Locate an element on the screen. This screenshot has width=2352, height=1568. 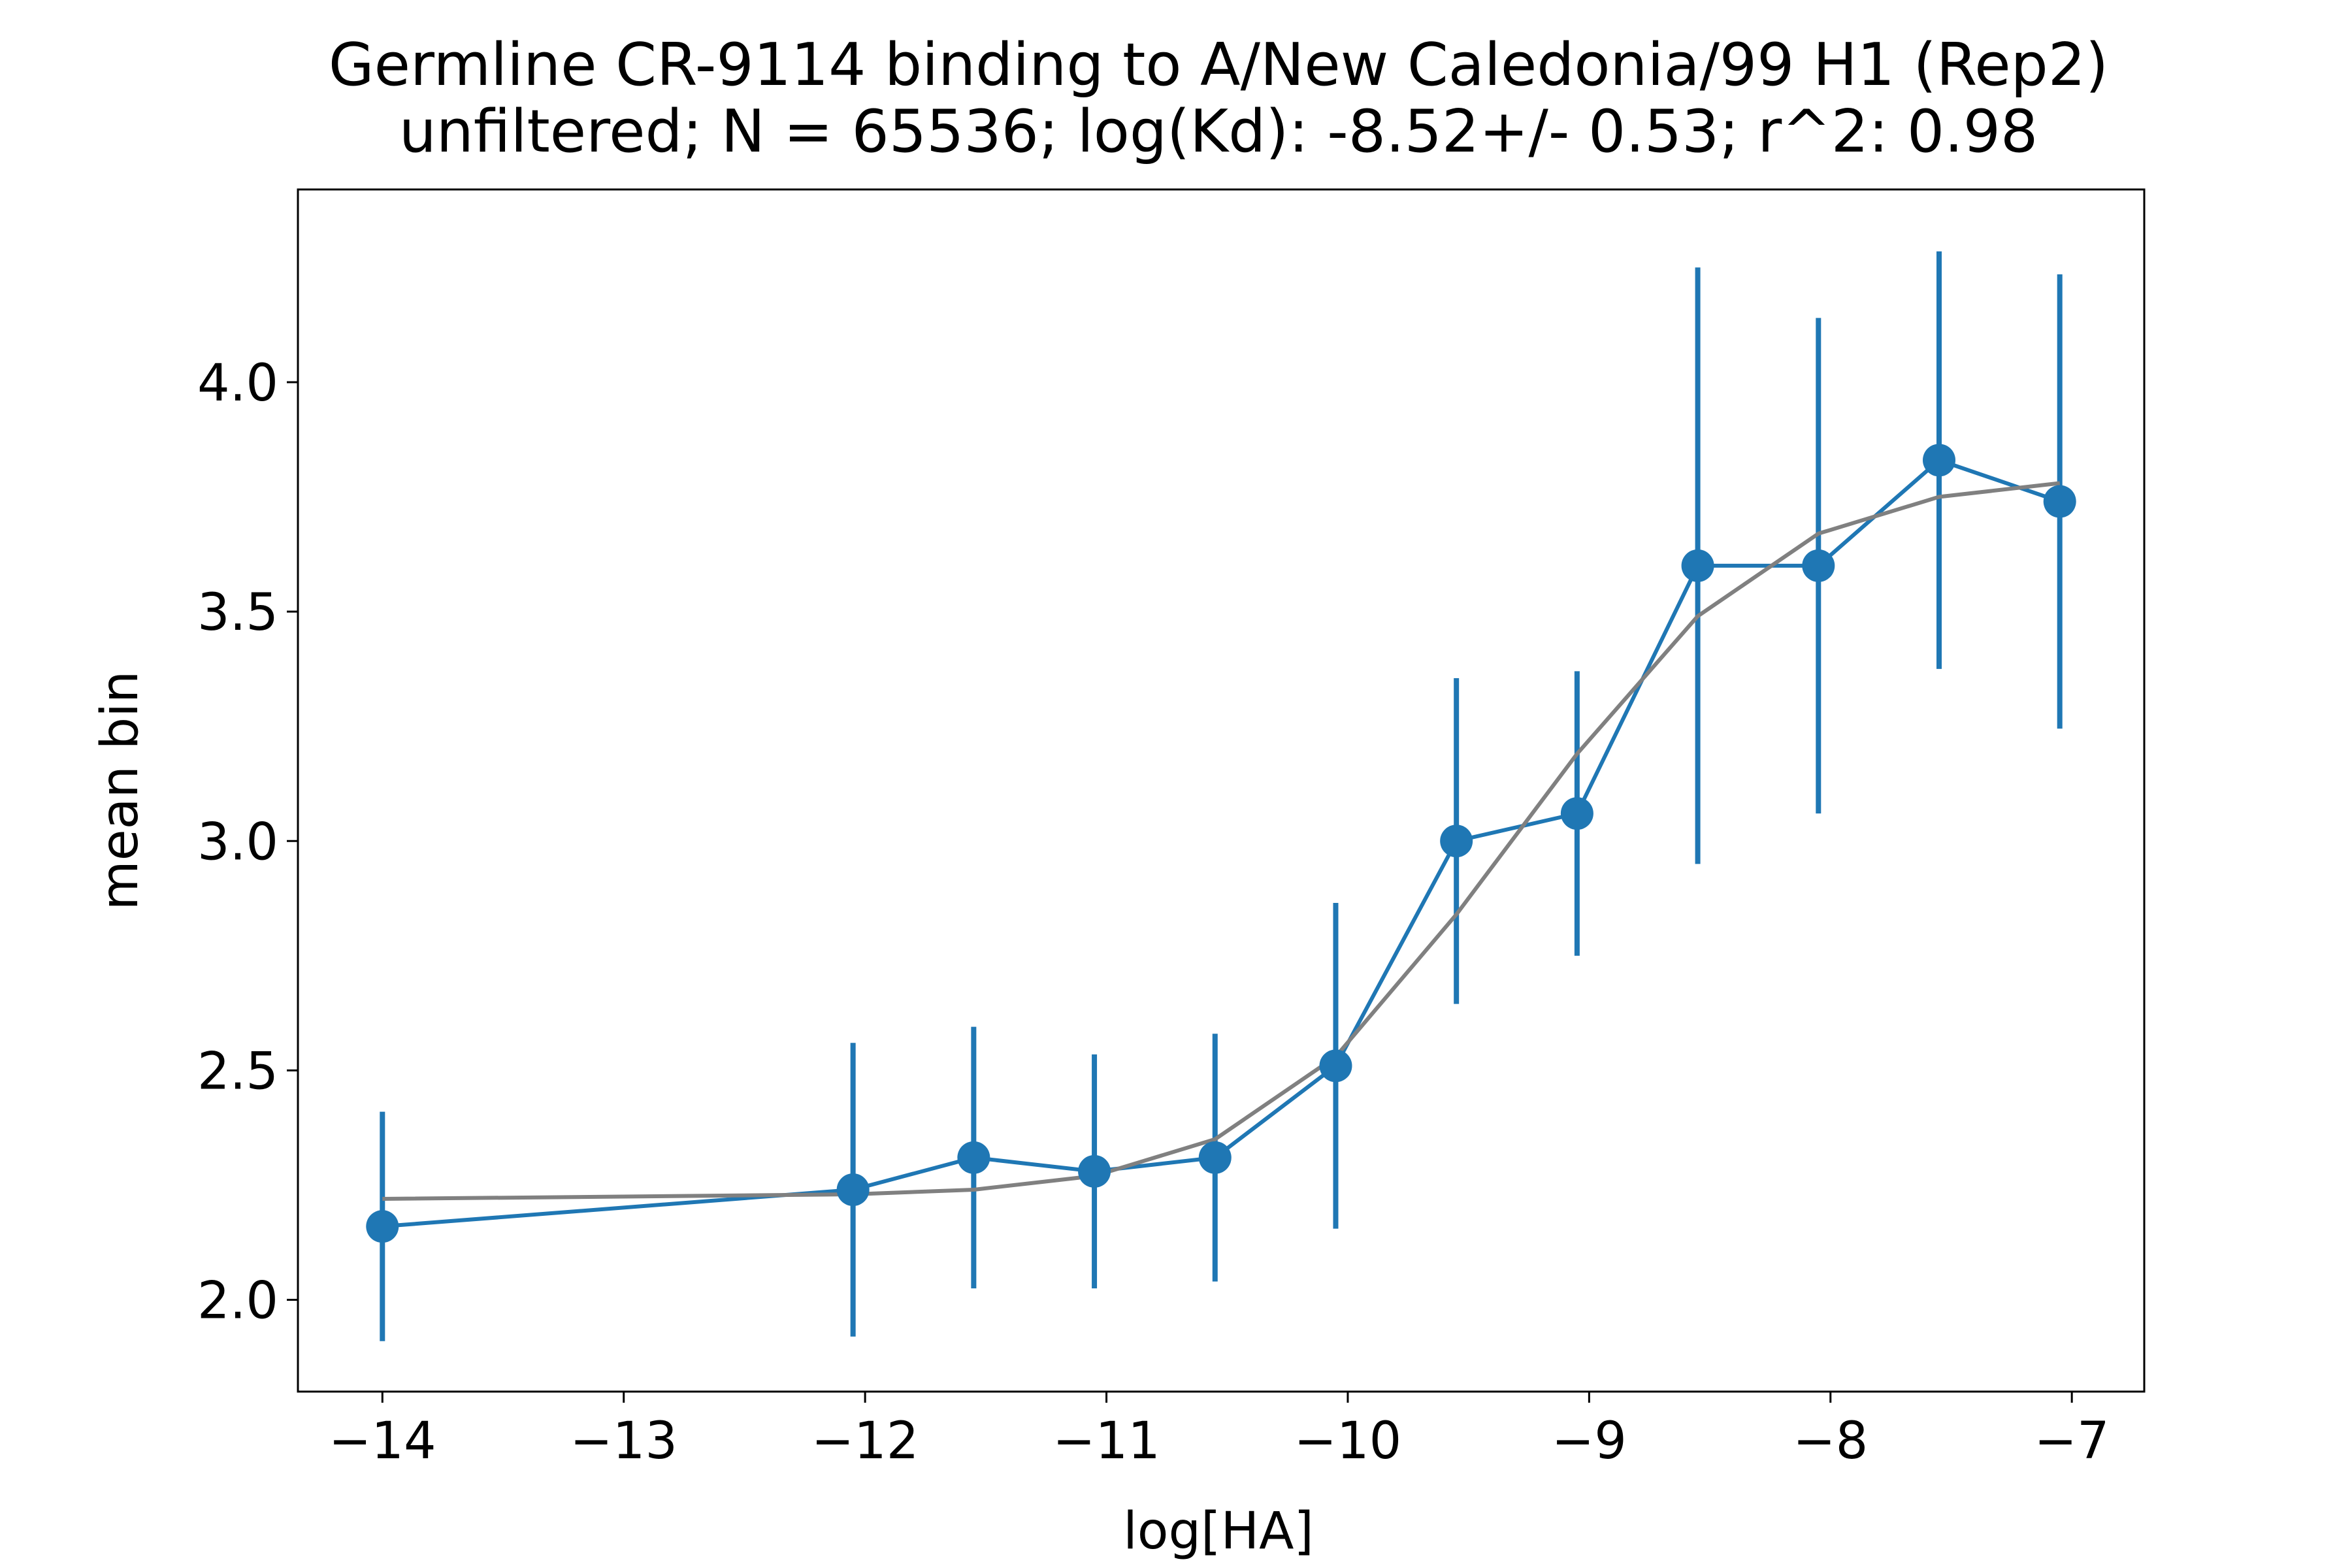
x-axis-label: log[HA] is located at coordinates (1218, 1531).